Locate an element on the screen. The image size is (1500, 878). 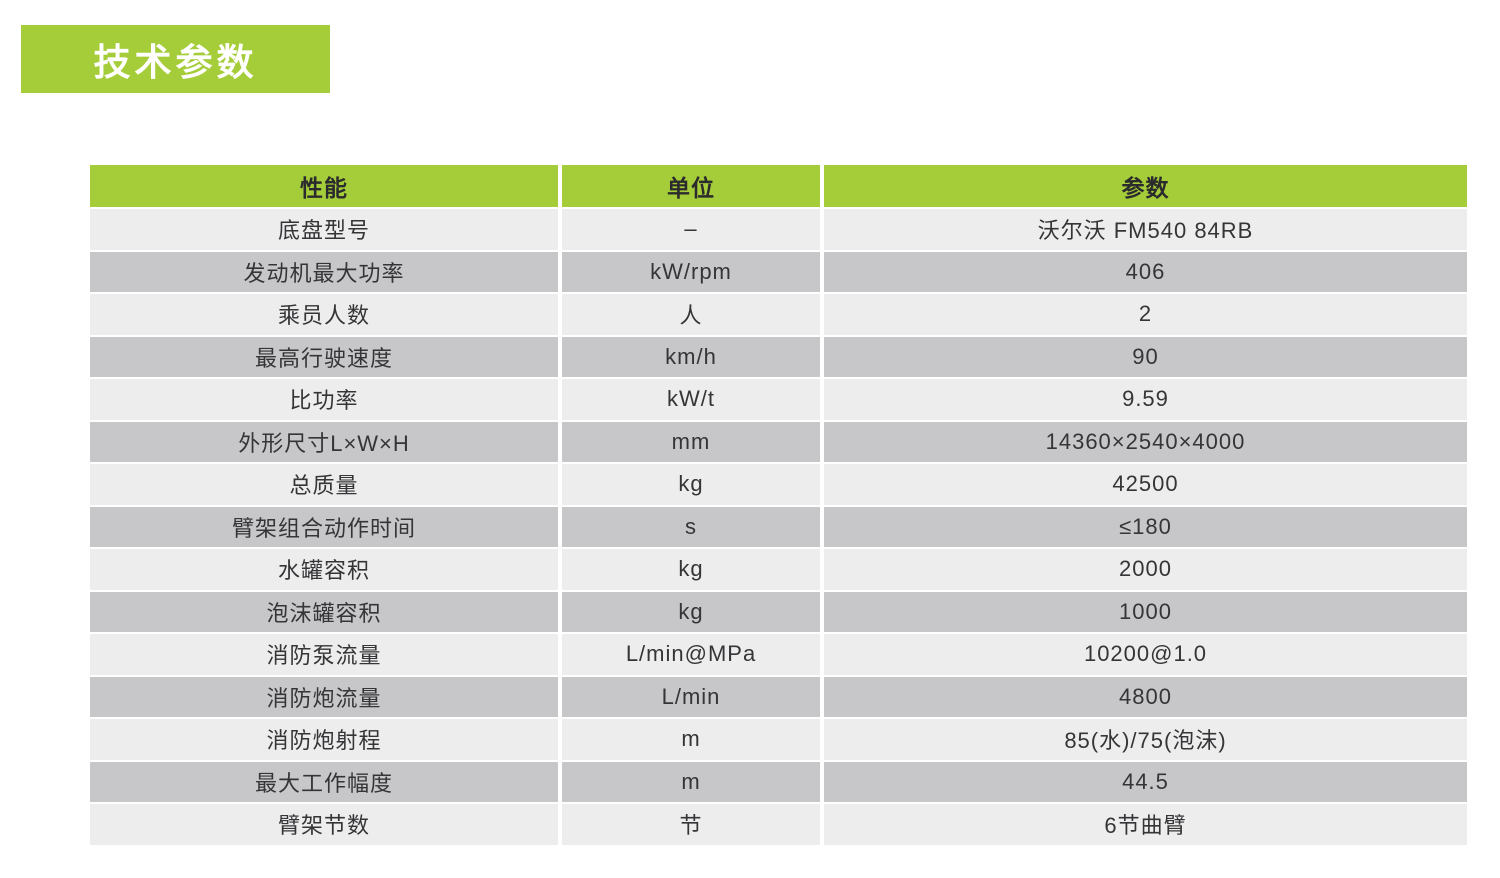
cell-unit: km/h is located at coordinates (691, 356).